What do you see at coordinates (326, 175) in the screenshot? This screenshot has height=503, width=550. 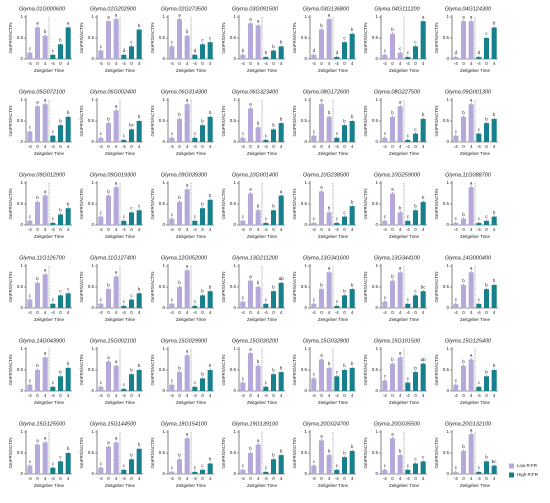 I see `panel-title: Glyma.10G238500` at bounding box center [326, 175].